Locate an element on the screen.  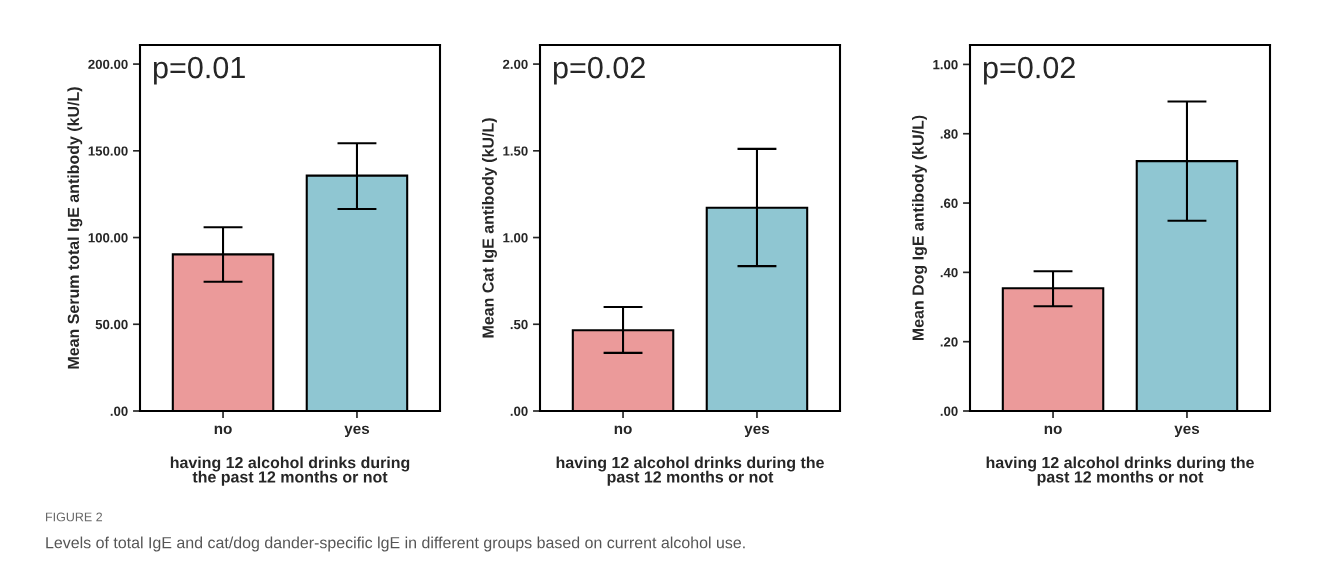
y-axis-title: Mean Serum total IgE antibody (kU/L) is located at coordinates (75, 228).